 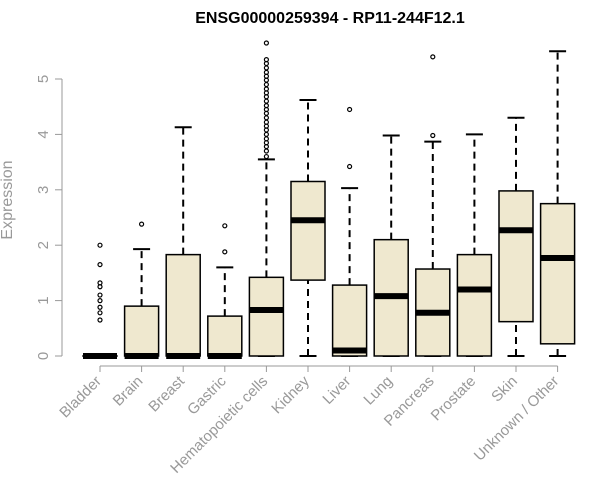 I want to click on x-tick-label: Lung, so click(x=378, y=391).